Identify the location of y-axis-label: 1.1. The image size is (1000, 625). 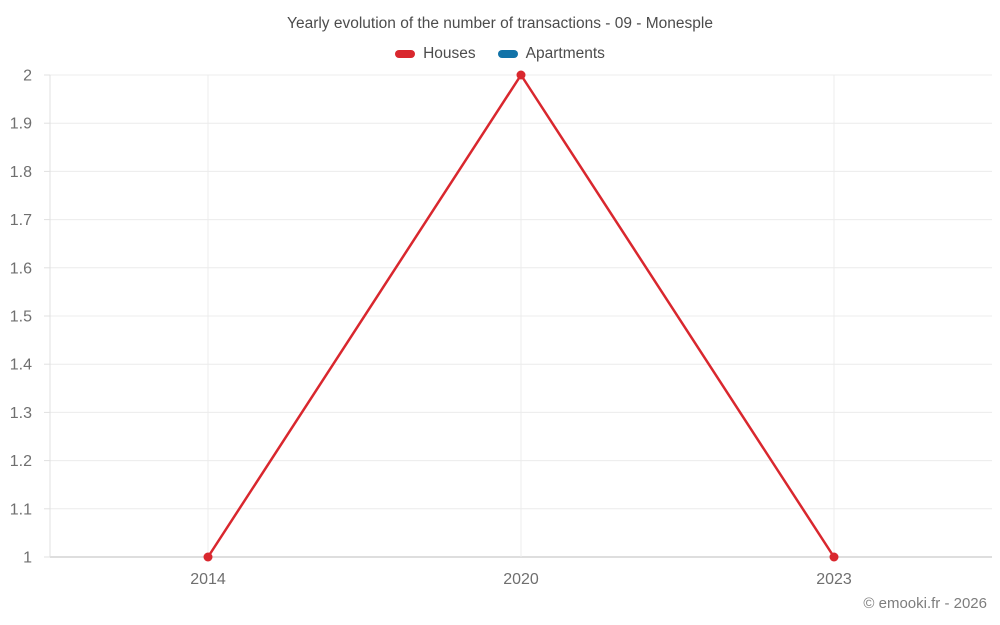
(21, 509).